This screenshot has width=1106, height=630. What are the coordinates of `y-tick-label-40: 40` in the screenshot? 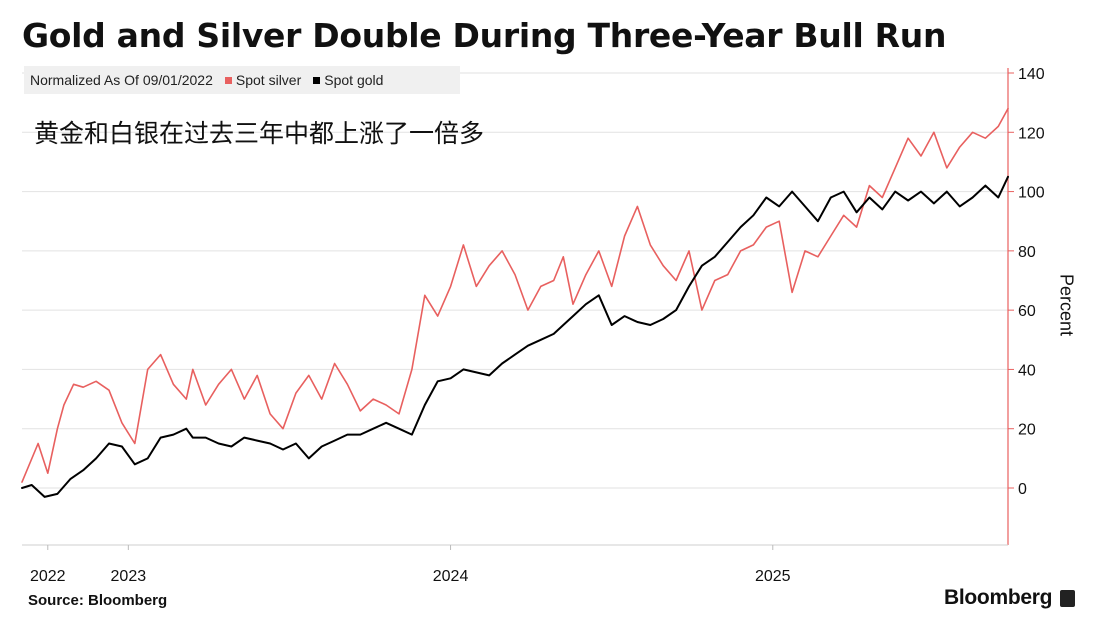 It's located at (1027, 370).